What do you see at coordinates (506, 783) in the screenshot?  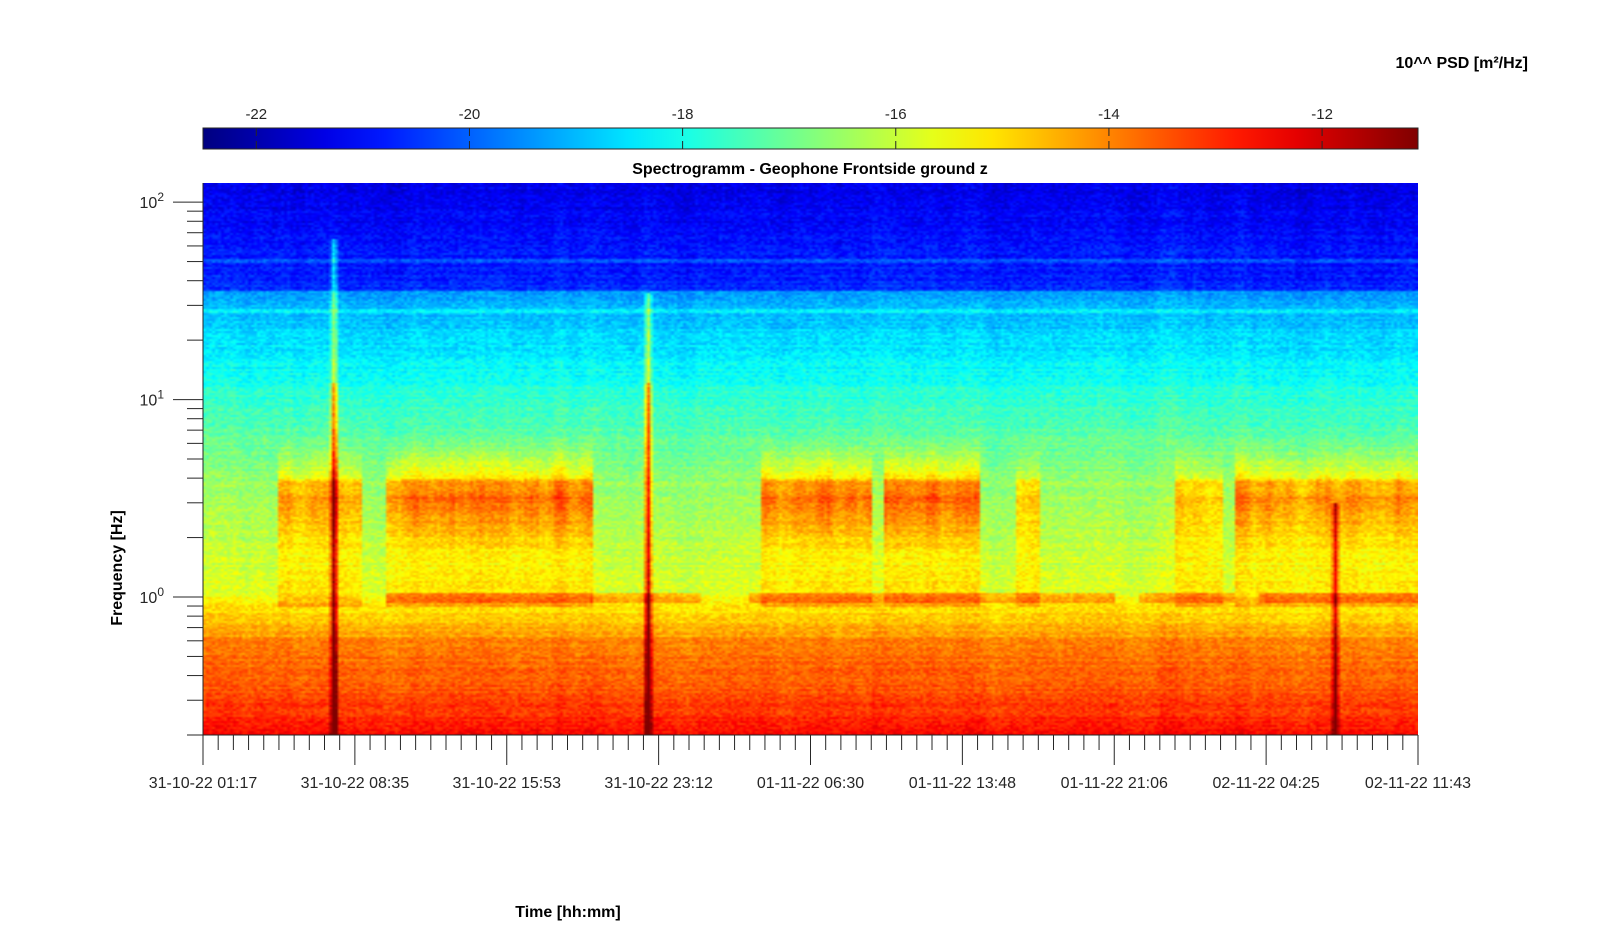 I see `x-tick-label: 31-10-22 15:53` at bounding box center [506, 783].